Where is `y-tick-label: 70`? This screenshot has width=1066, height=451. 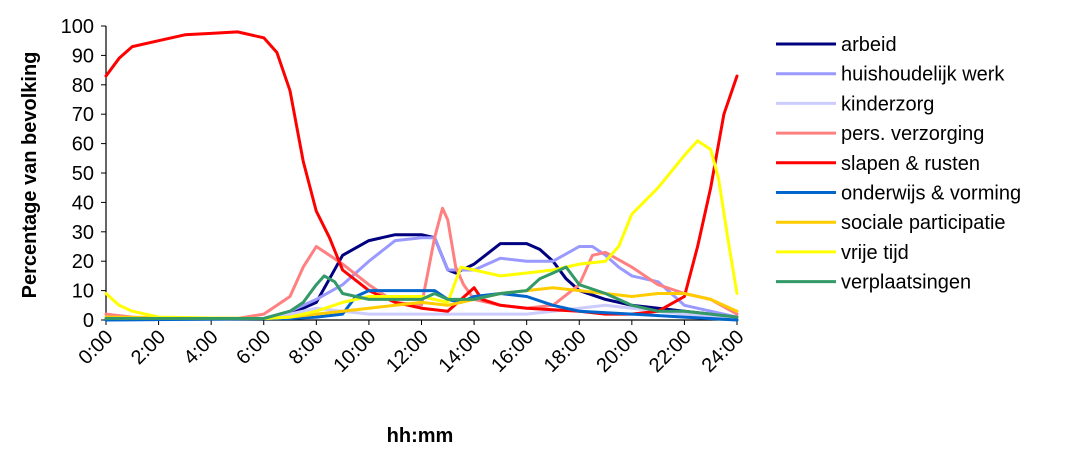 y-tick-label: 70 is located at coordinates (83, 115).